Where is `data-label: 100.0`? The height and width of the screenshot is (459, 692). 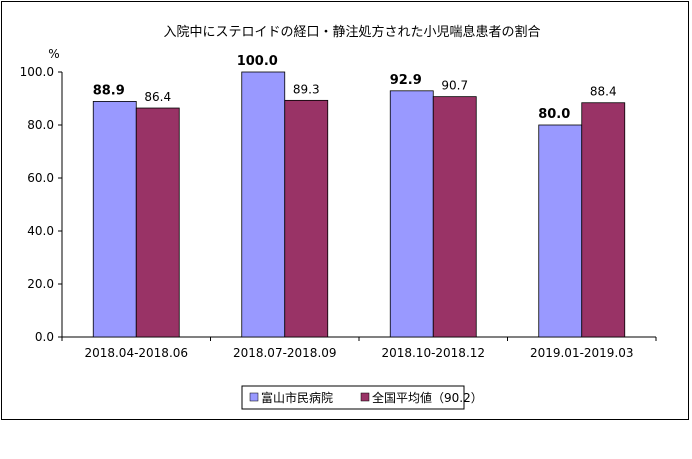 data-label: 100.0 is located at coordinates (257, 61).